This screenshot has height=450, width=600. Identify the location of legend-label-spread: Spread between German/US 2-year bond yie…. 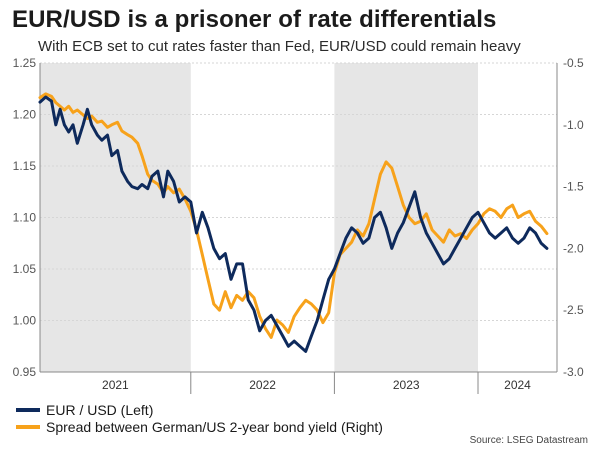
(214, 426).